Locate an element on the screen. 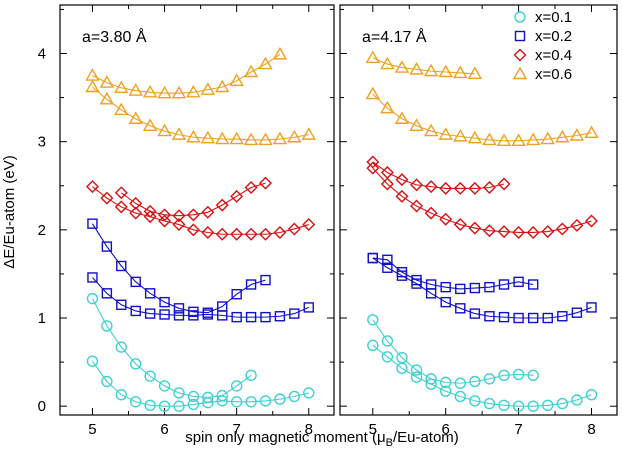 The image size is (623, 449). series-x=0.6-7 is located at coordinates (482, 116).